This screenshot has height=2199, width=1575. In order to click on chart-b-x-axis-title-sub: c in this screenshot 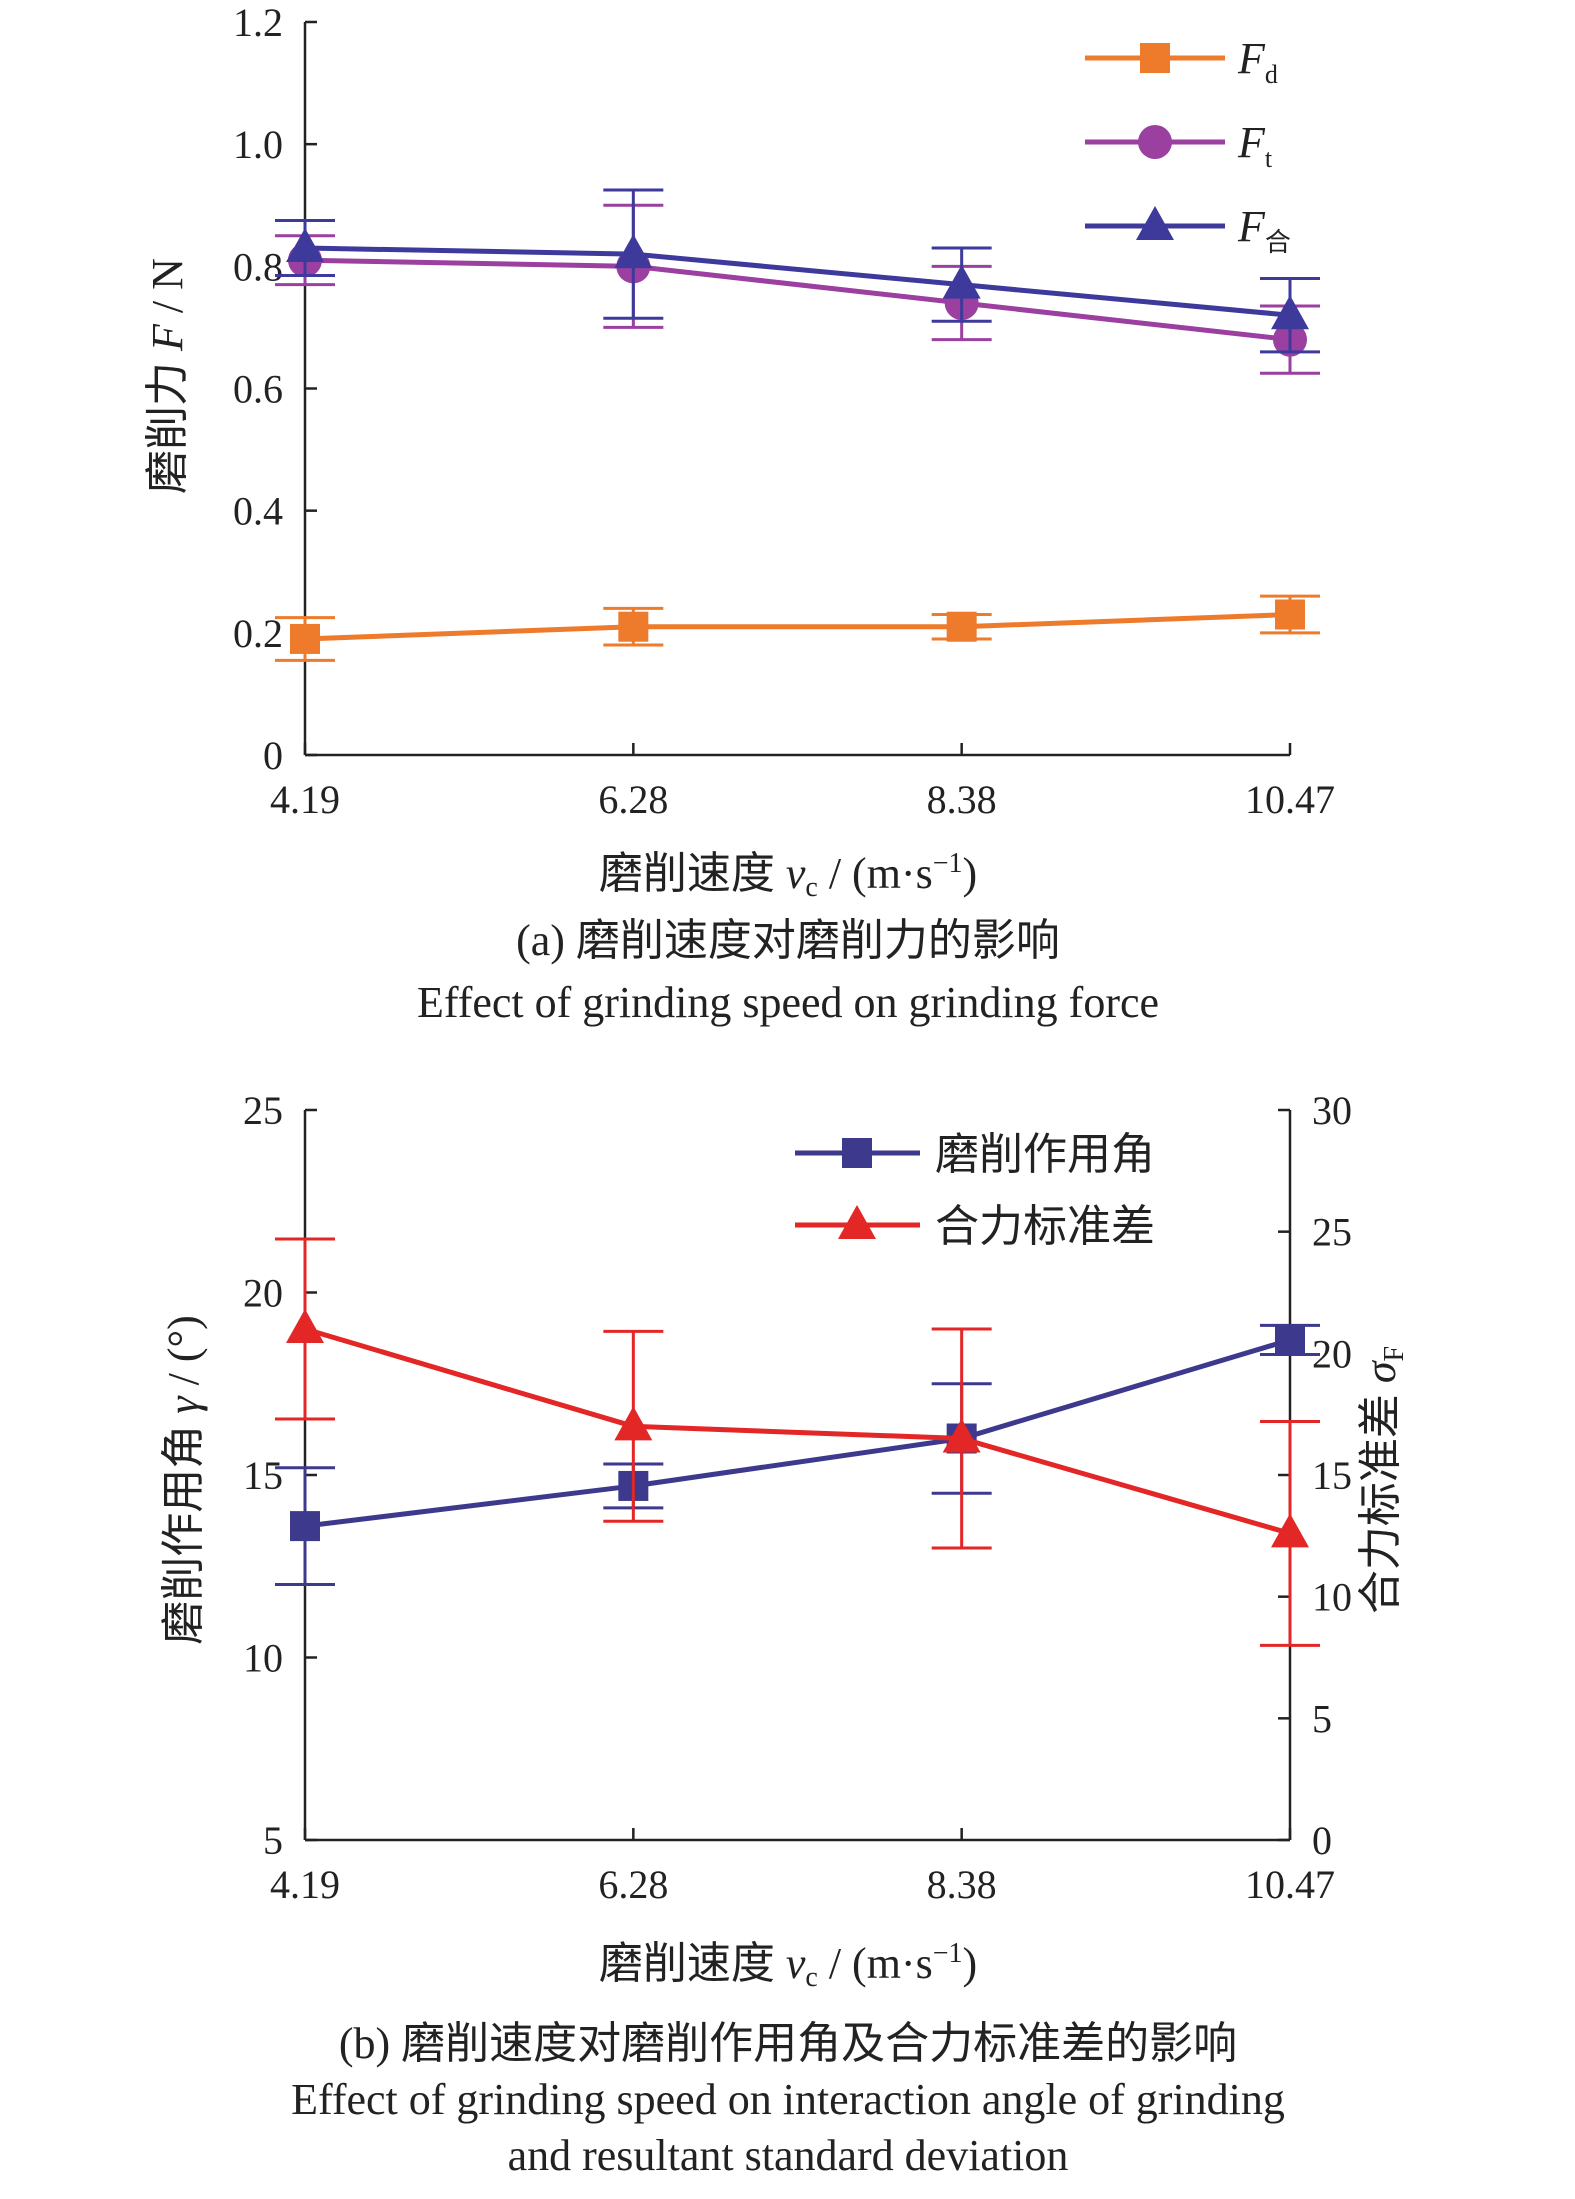, I will do `click(811, 1977)`.